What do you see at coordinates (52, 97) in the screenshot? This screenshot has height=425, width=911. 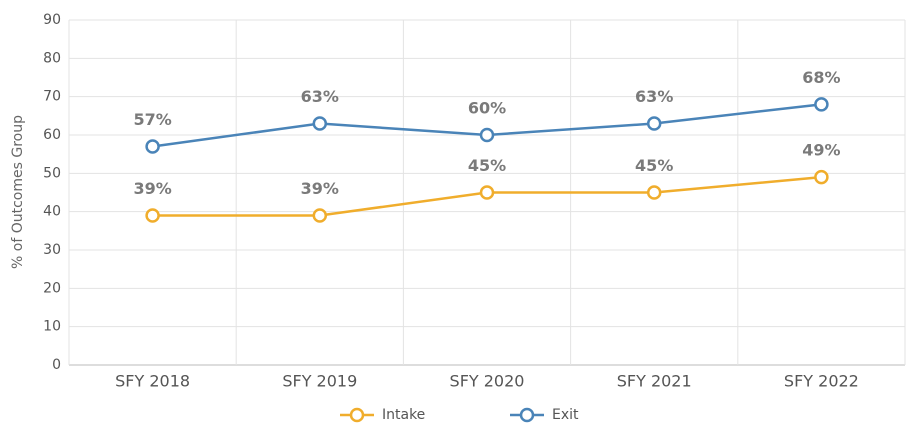 I see `y-tick-label: 70` at bounding box center [52, 97].